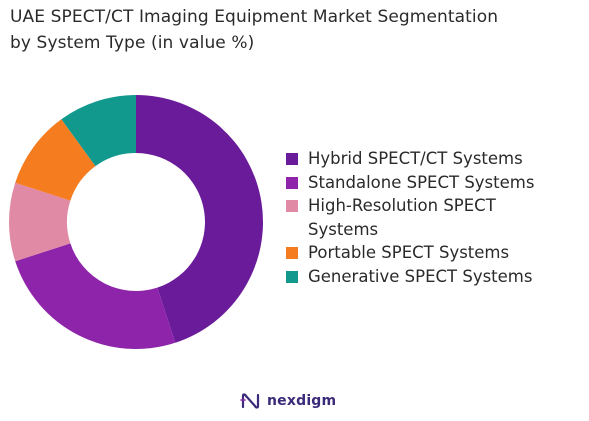 This screenshot has width=589, height=421. What do you see at coordinates (132, 43) in the screenshot?
I see `chart-title-line-2: by System Type (in value %)` at bounding box center [132, 43].